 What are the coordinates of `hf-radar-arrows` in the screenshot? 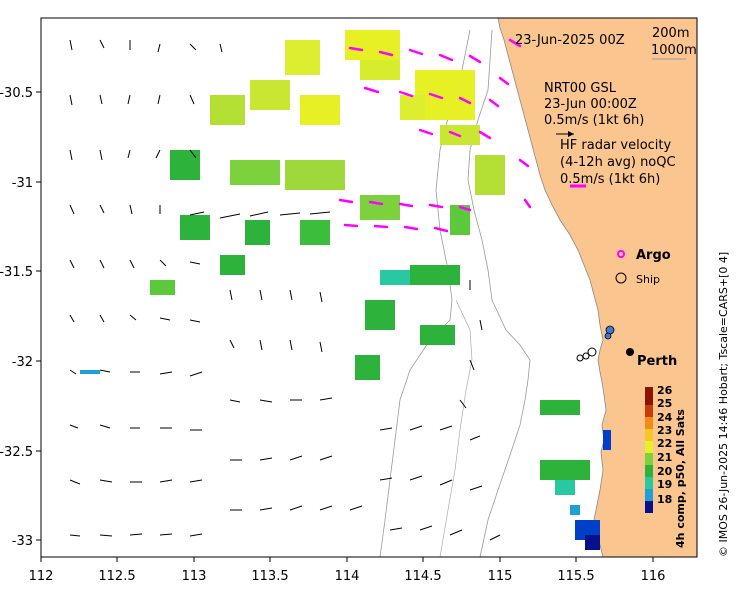 It's located at (435, 135).